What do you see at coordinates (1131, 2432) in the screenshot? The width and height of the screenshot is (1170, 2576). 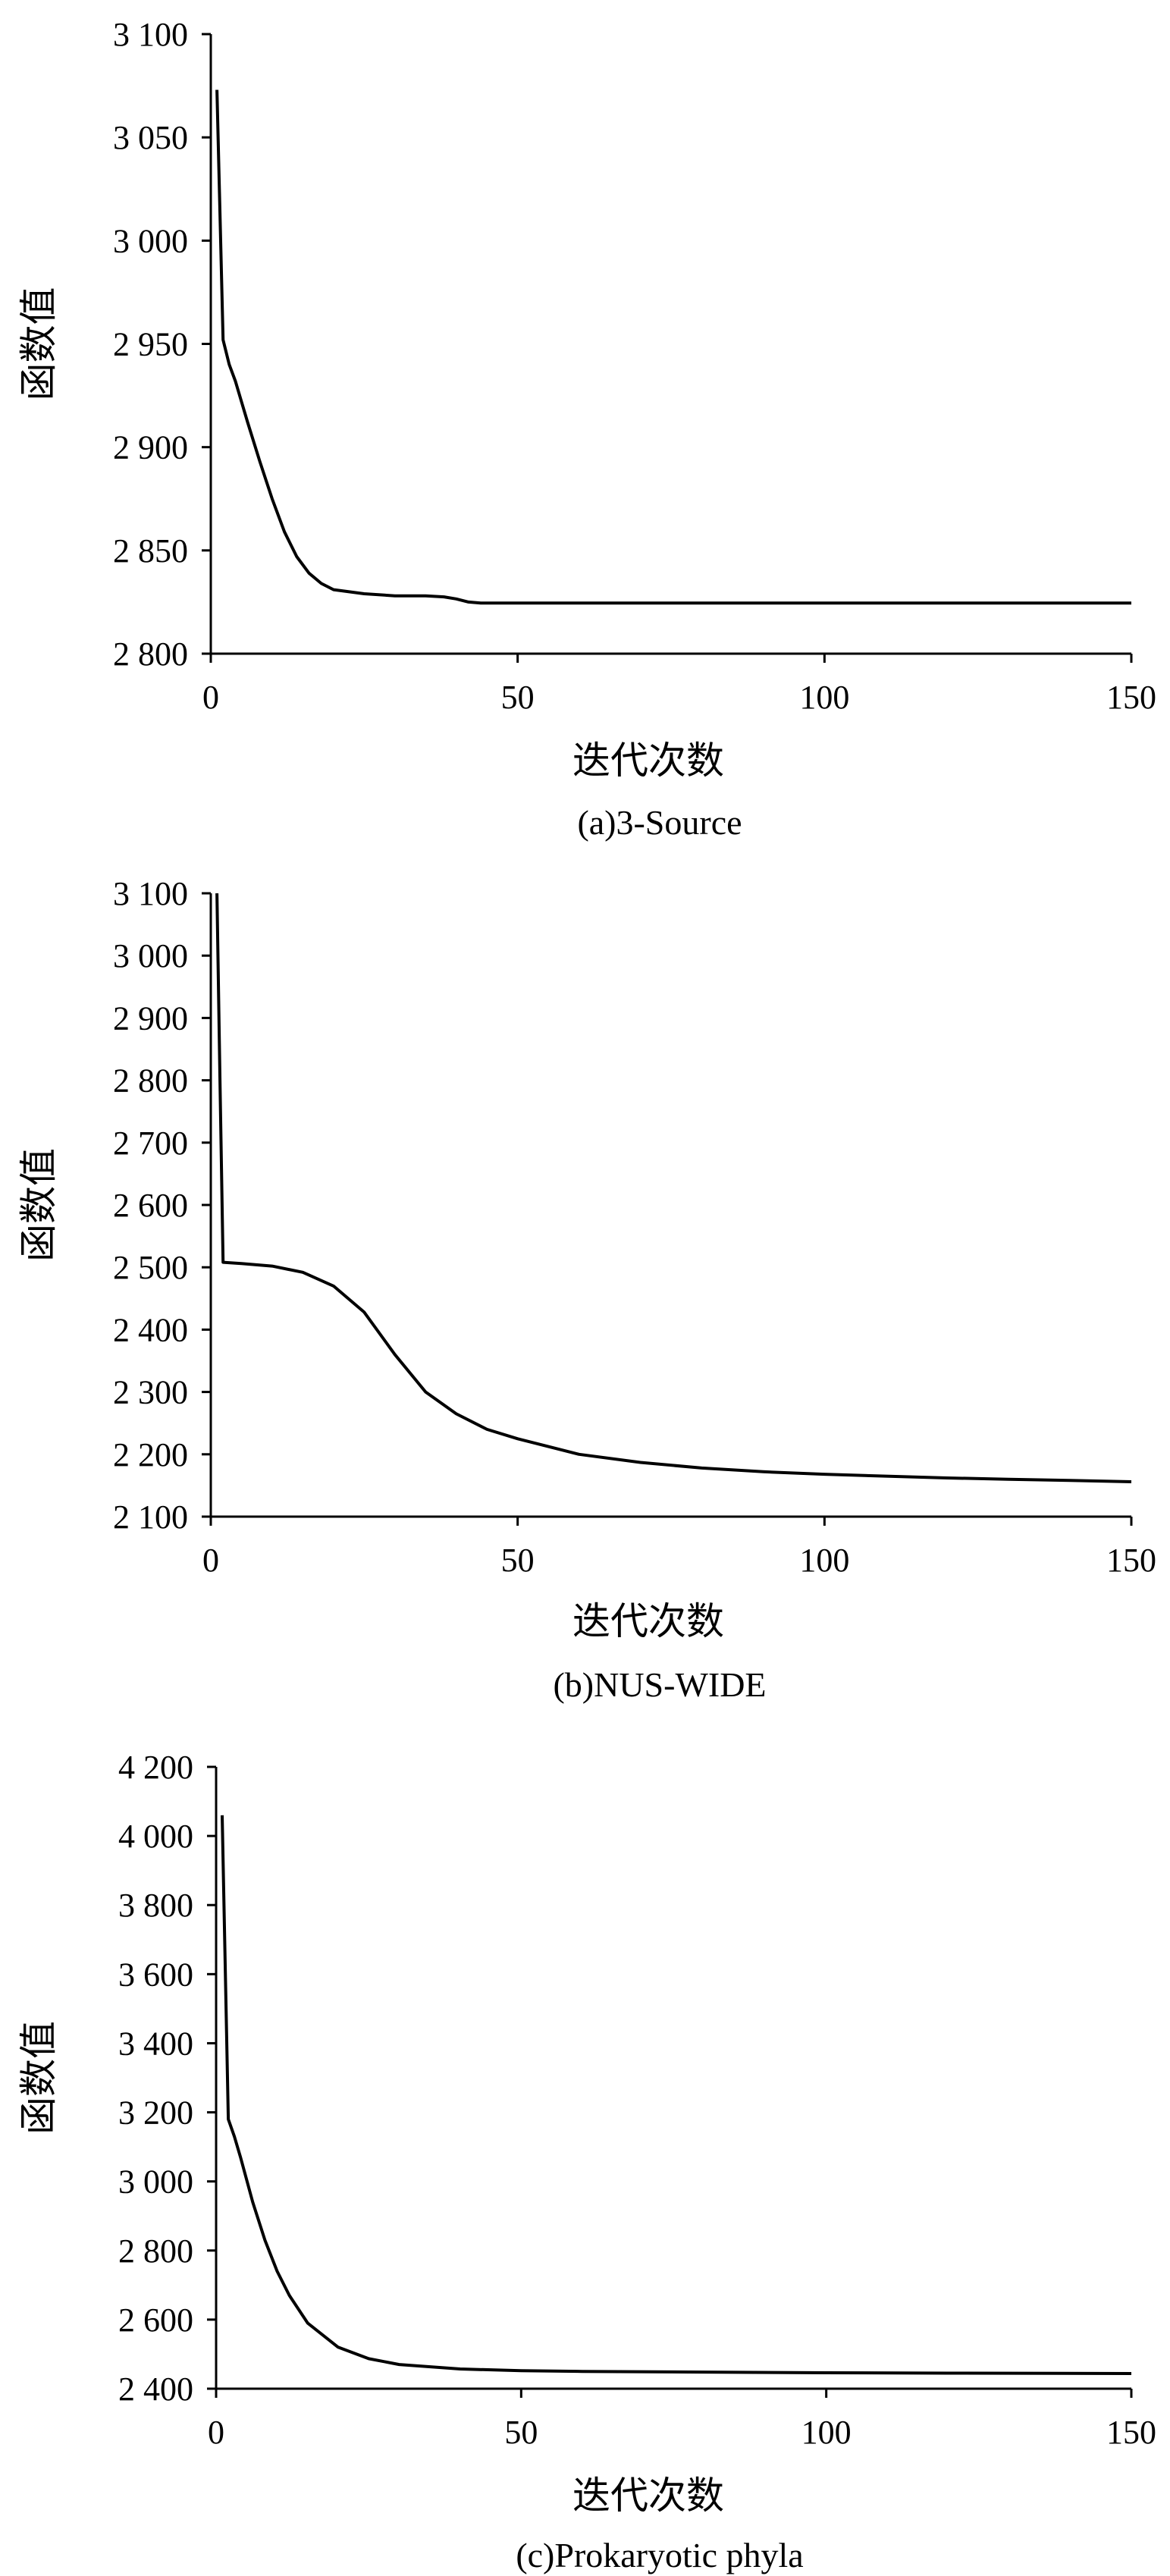 I see `chart-2-x-tick-label: 150` at bounding box center [1131, 2432].